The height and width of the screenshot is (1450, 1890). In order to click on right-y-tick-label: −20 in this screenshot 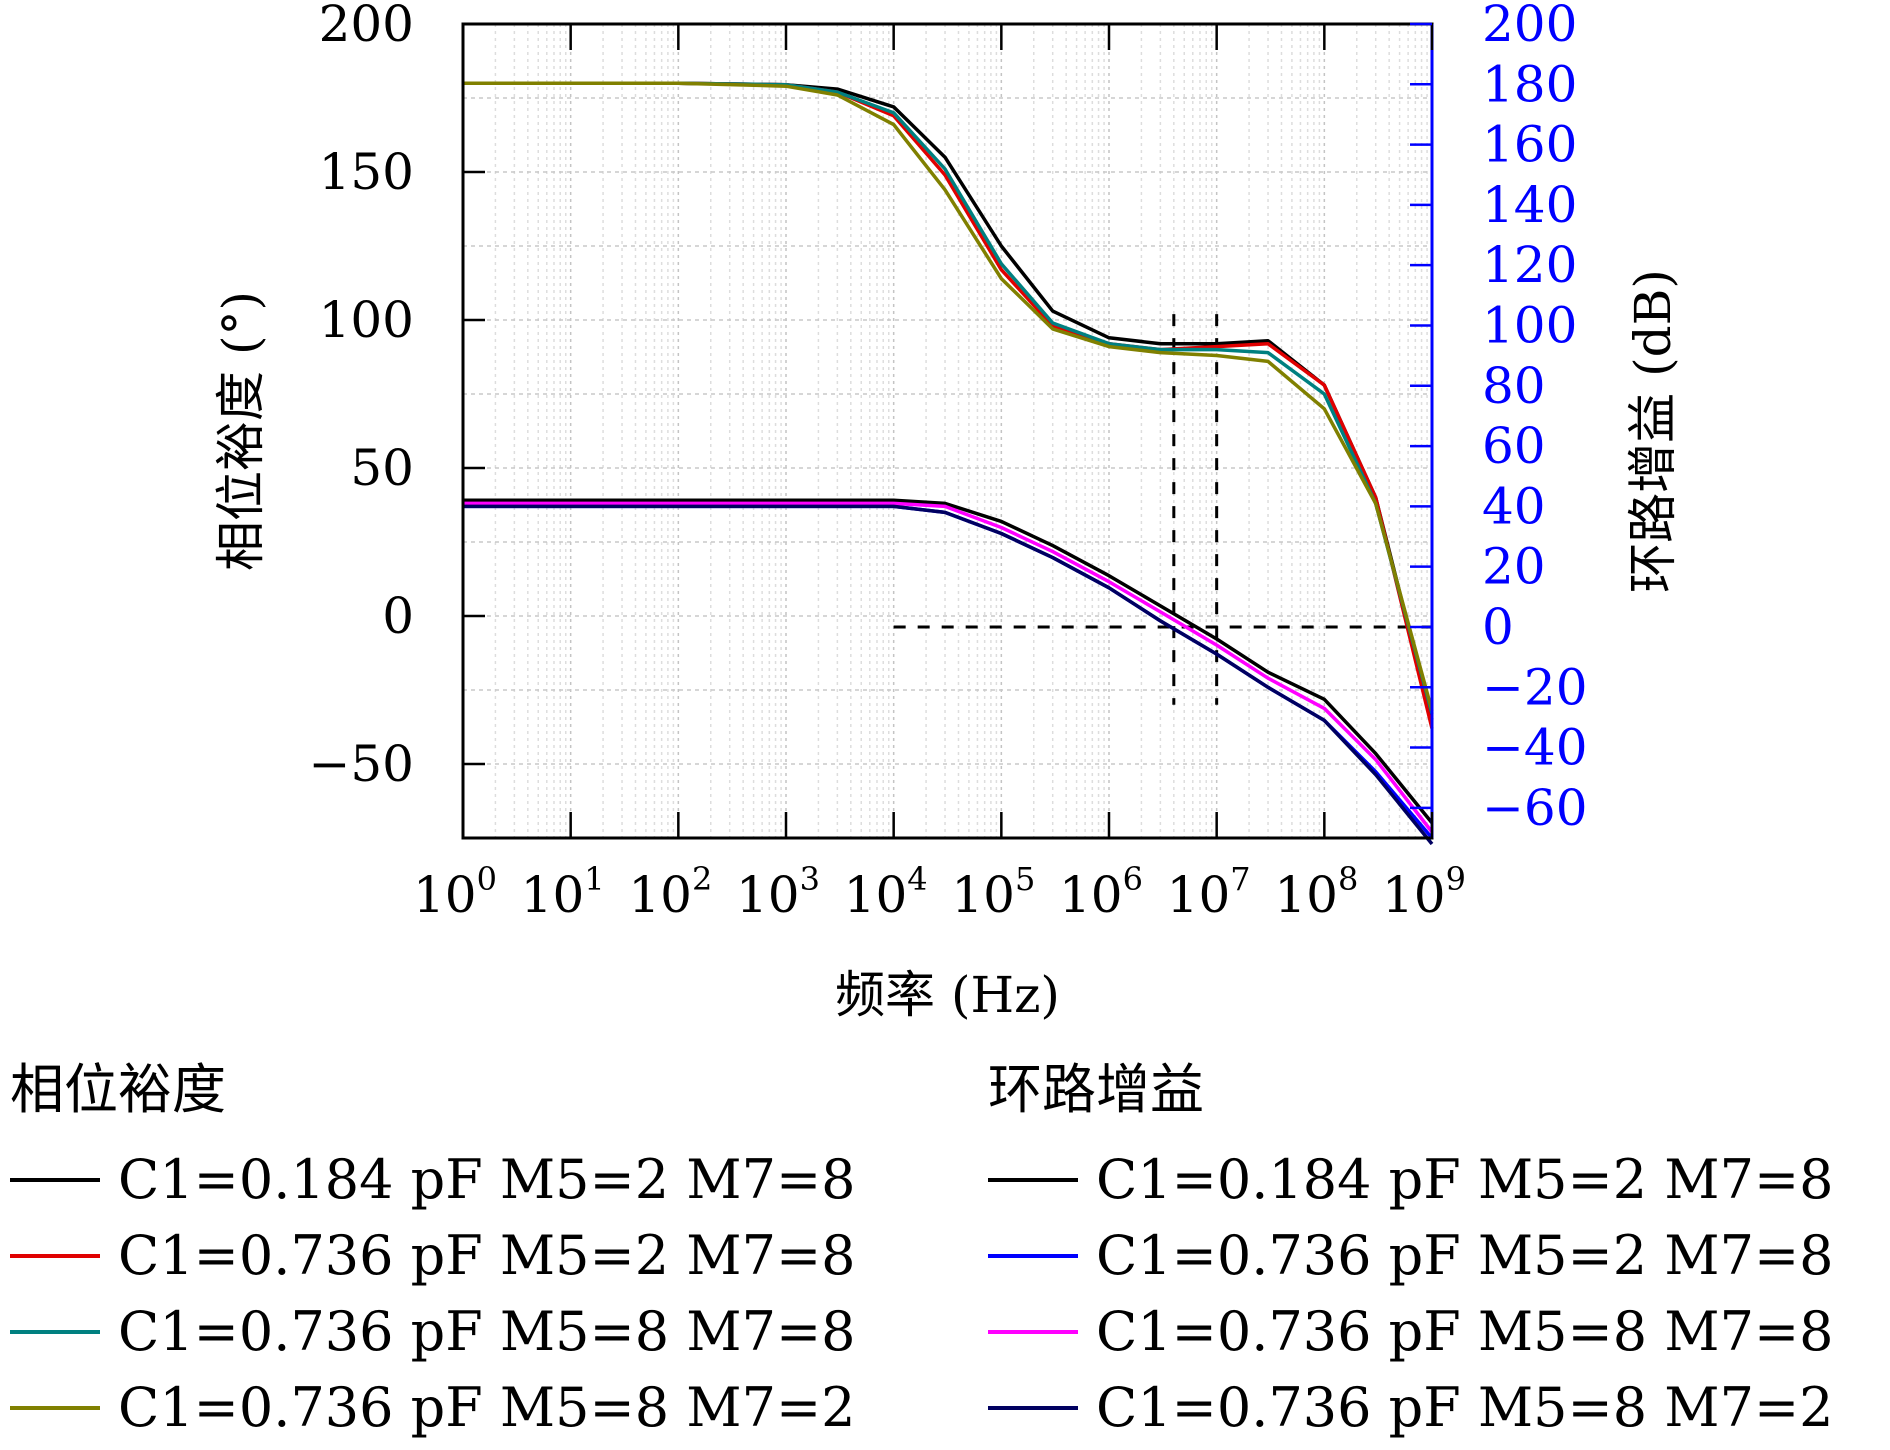, I will do `click(1535, 687)`.